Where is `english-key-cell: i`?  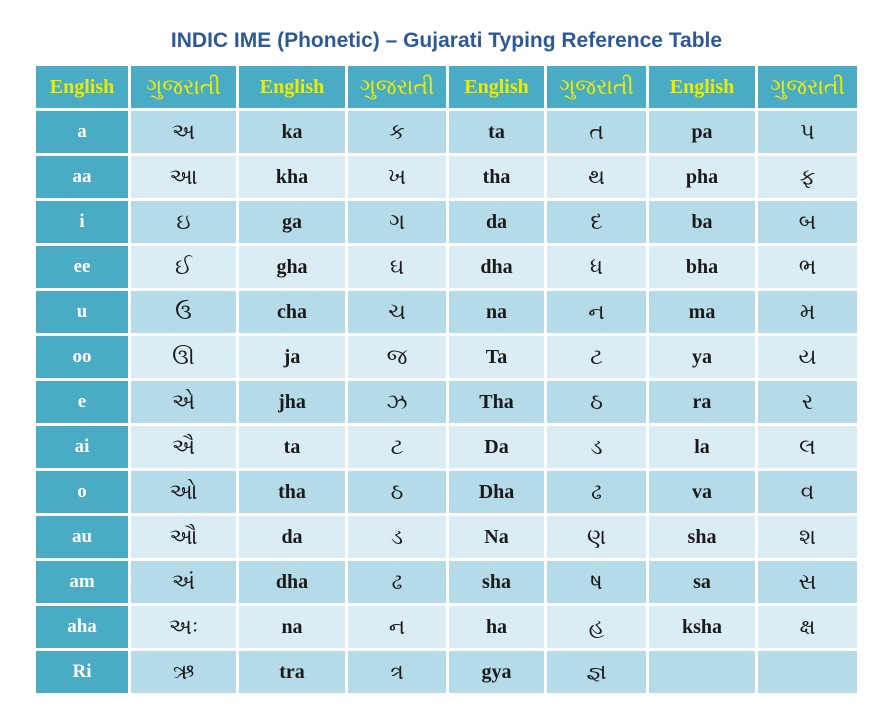 english-key-cell: i is located at coordinates (82, 222).